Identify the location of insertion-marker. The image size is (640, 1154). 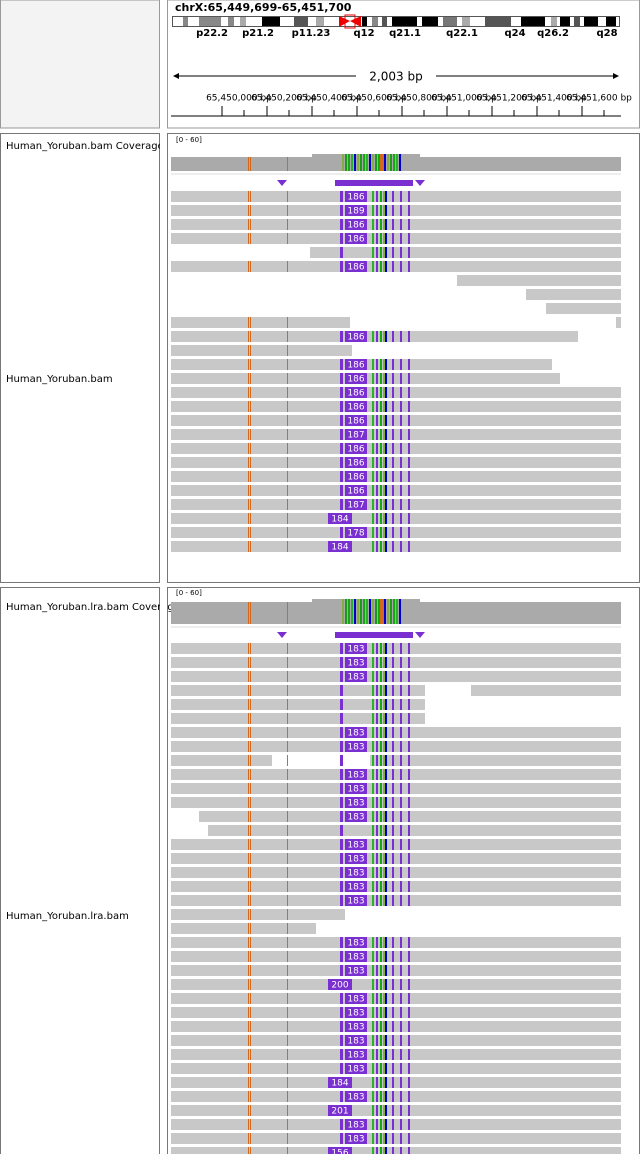
(374, 183).